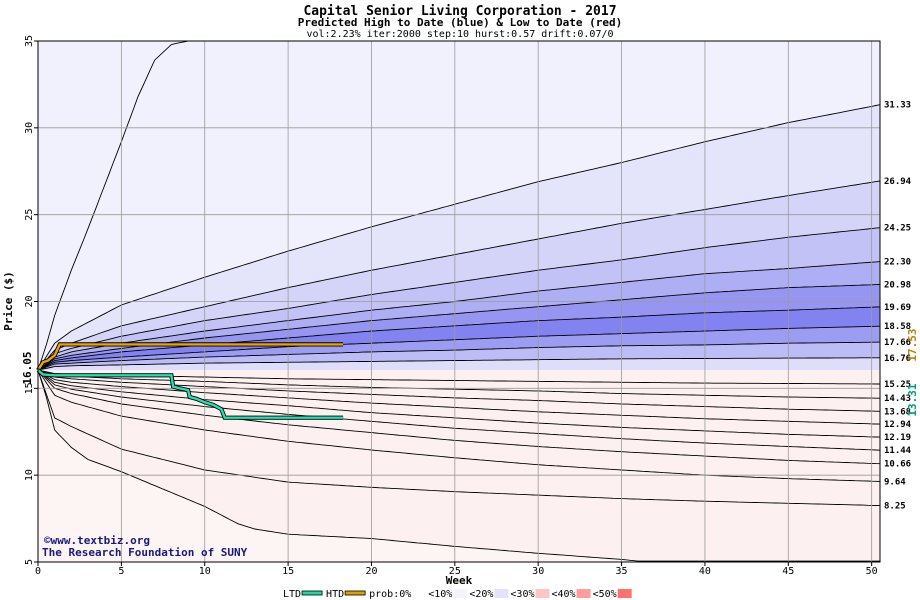  Describe the element at coordinates (292, 594) in the screenshot. I see `legend-label-0: LTD` at that location.